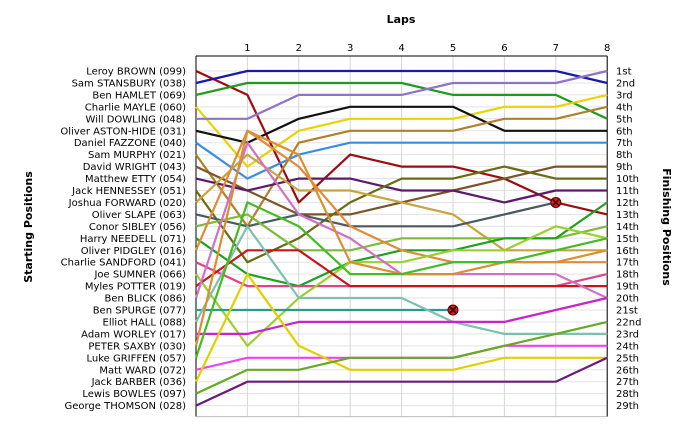 The height and width of the screenshot is (435, 700). I want to click on finishing-position-label: 17th, so click(627, 263).